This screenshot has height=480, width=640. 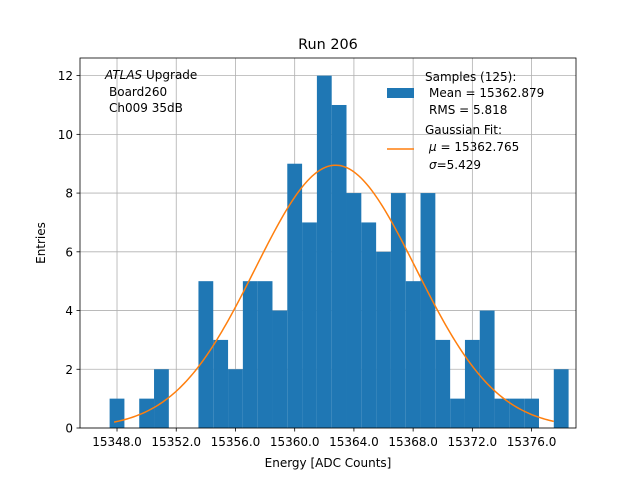 What do you see at coordinates (65, 135) in the screenshot?
I see `y-tick-label: 10` at bounding box center [65, 135].